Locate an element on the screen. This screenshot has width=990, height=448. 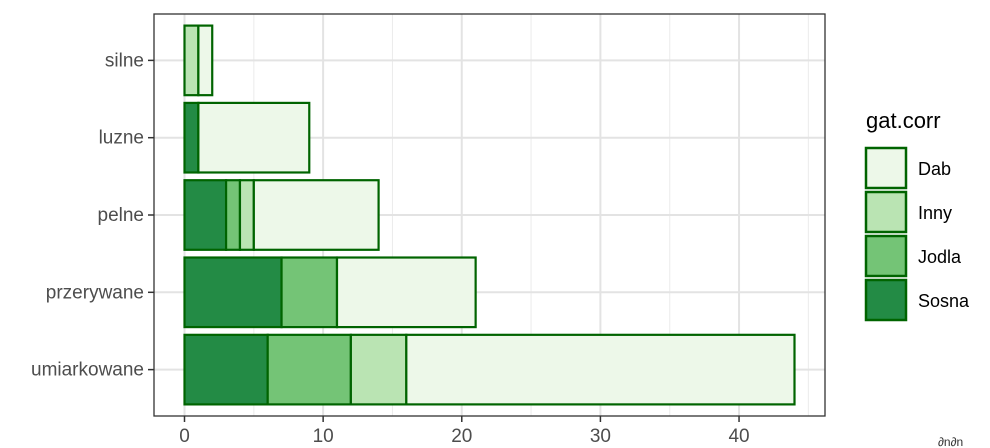
x-axis: 0 10 20 30 40 is located at coordinates (464, 431).